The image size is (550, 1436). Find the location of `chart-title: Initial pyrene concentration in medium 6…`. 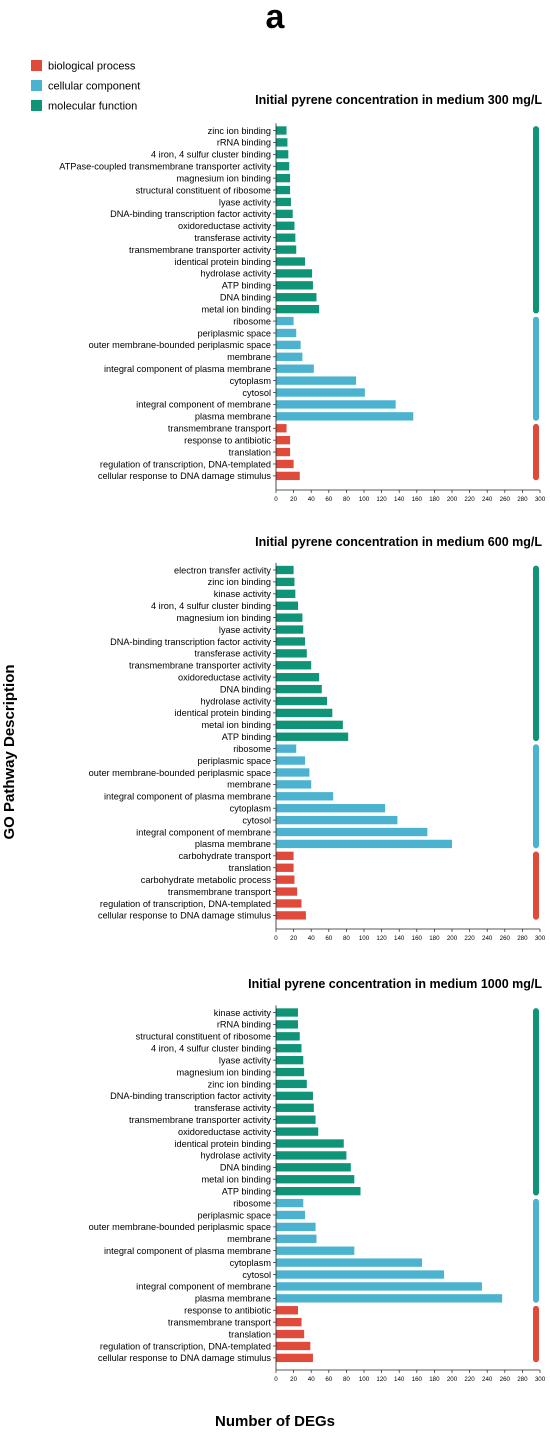

chart-title: Initial pyrene concentration in medium 6… is located at coordinates (398, 542).